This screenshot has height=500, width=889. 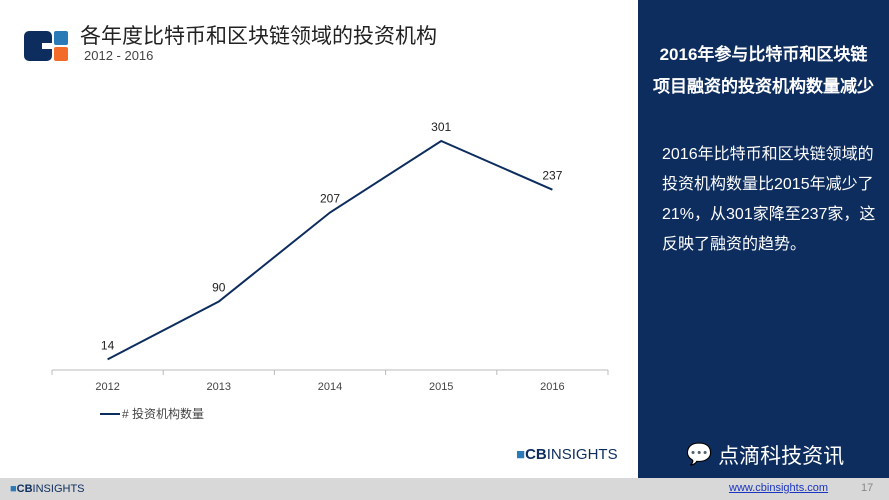 What do you see at coordinates (330, 199) in the screenshot?
I see `data-label: 207` at bounding box center [330, 199].